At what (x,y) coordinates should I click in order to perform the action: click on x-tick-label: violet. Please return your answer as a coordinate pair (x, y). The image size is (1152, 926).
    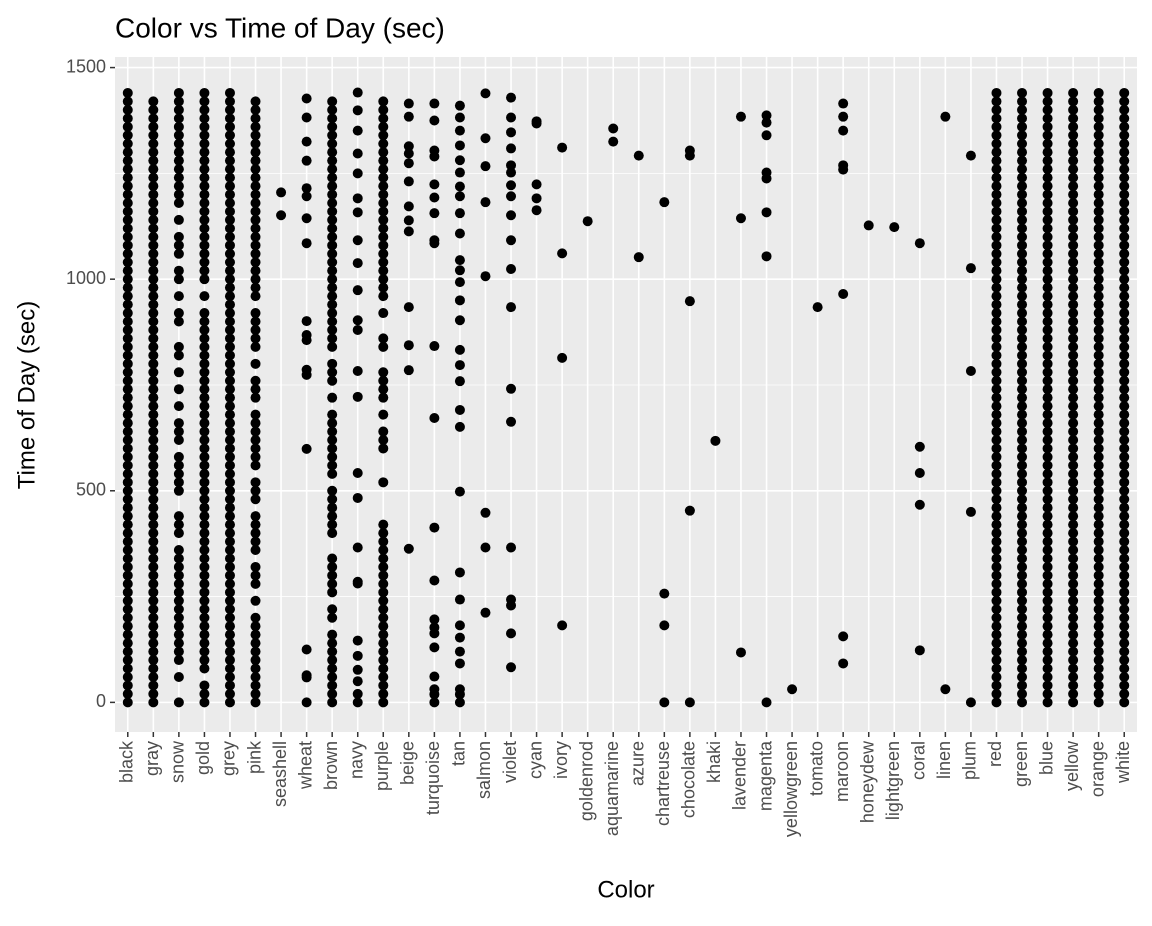
    Looking at the image, I should click on (510, 762).